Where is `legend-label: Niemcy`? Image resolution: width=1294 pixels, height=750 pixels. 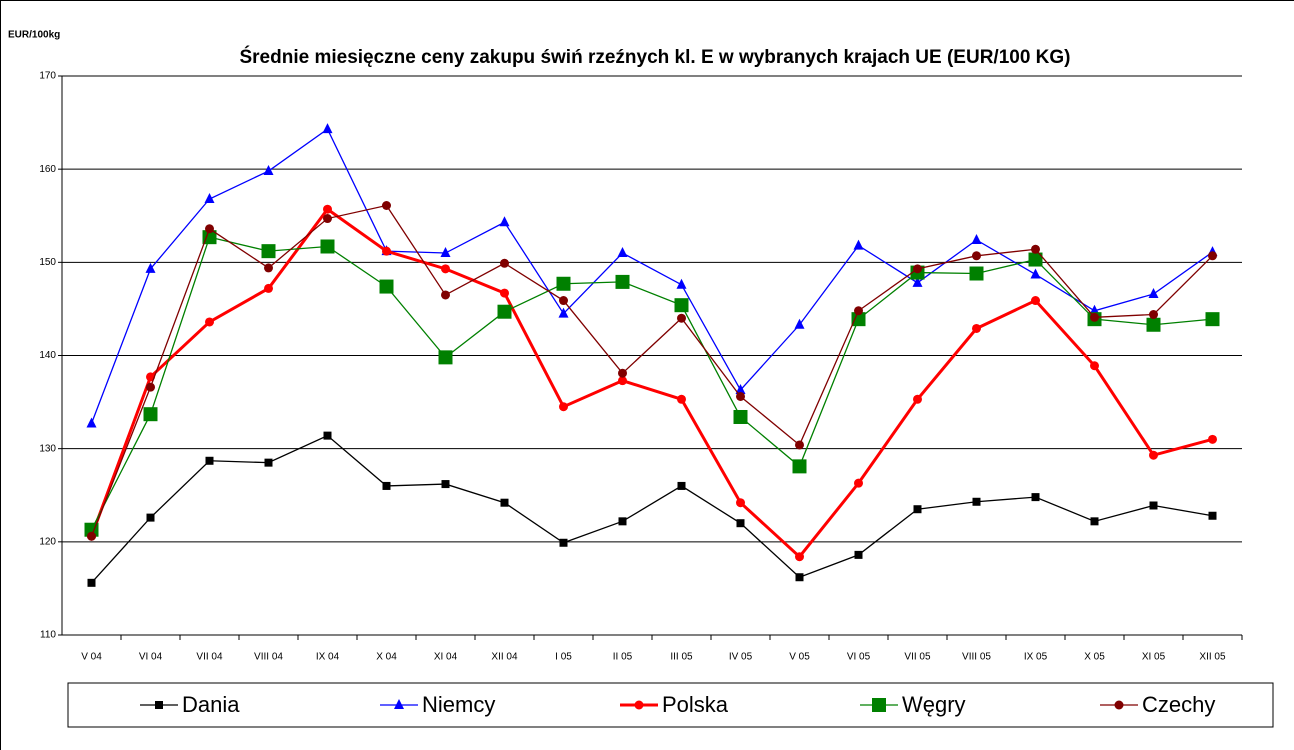
legend-label: Niemcy is located at coordinates (458, 704).